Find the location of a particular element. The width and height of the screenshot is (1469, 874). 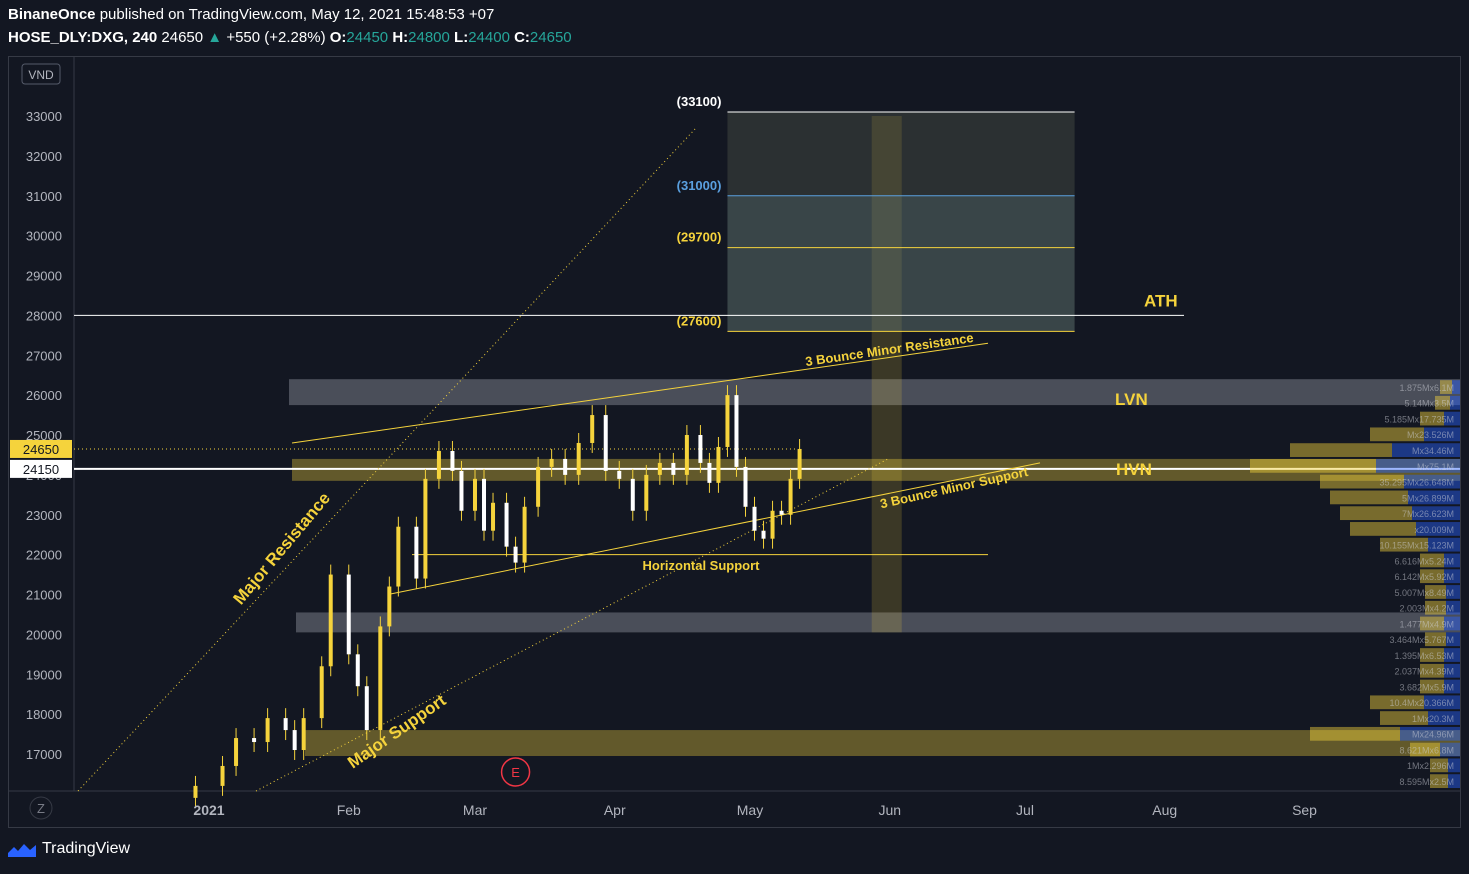

y-tick-label: 21000 is located at coordinates (44, 595).